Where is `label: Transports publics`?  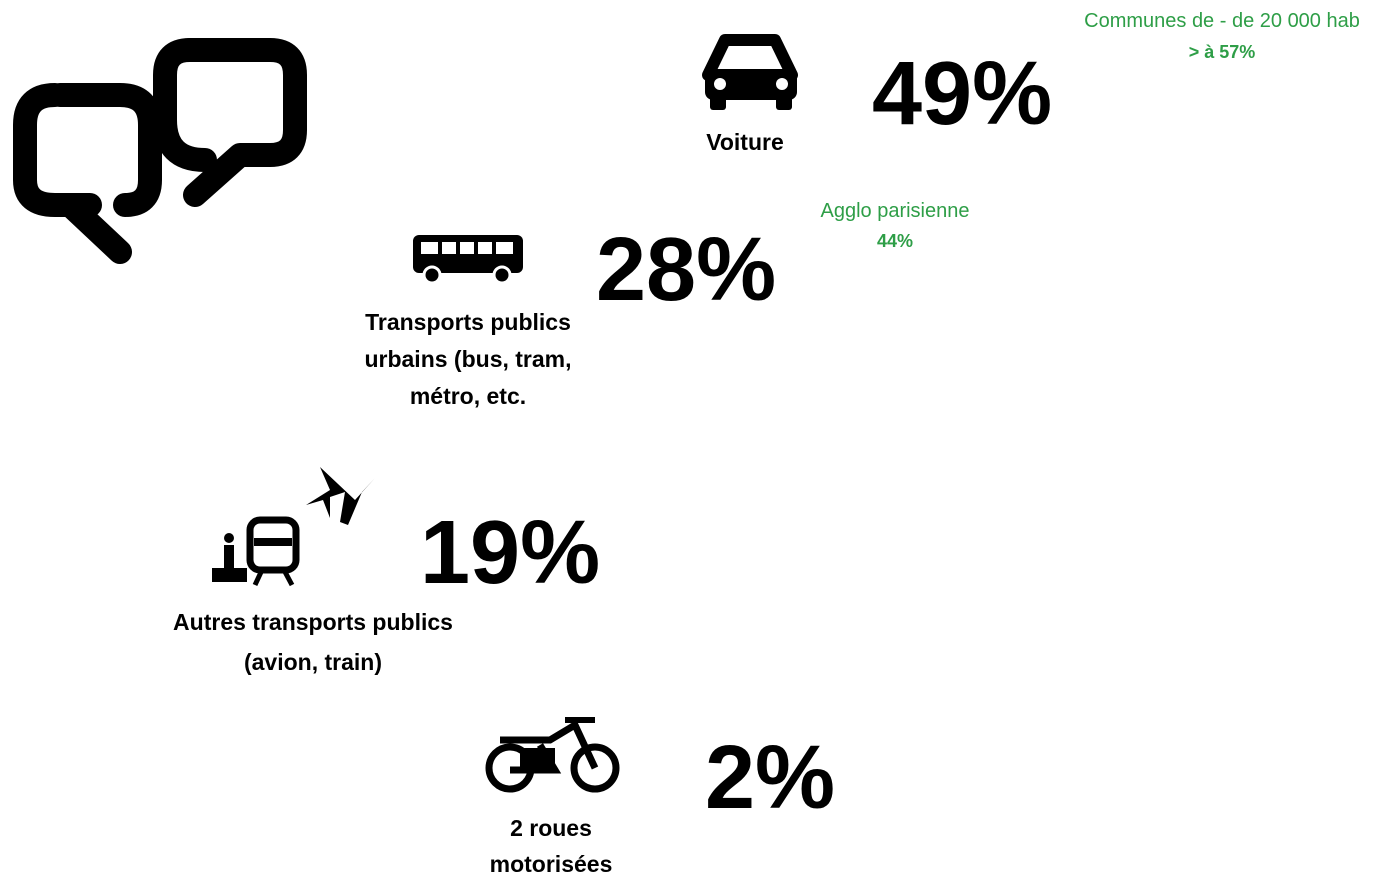 label: Transports publics is located at coordinates (468, 322).